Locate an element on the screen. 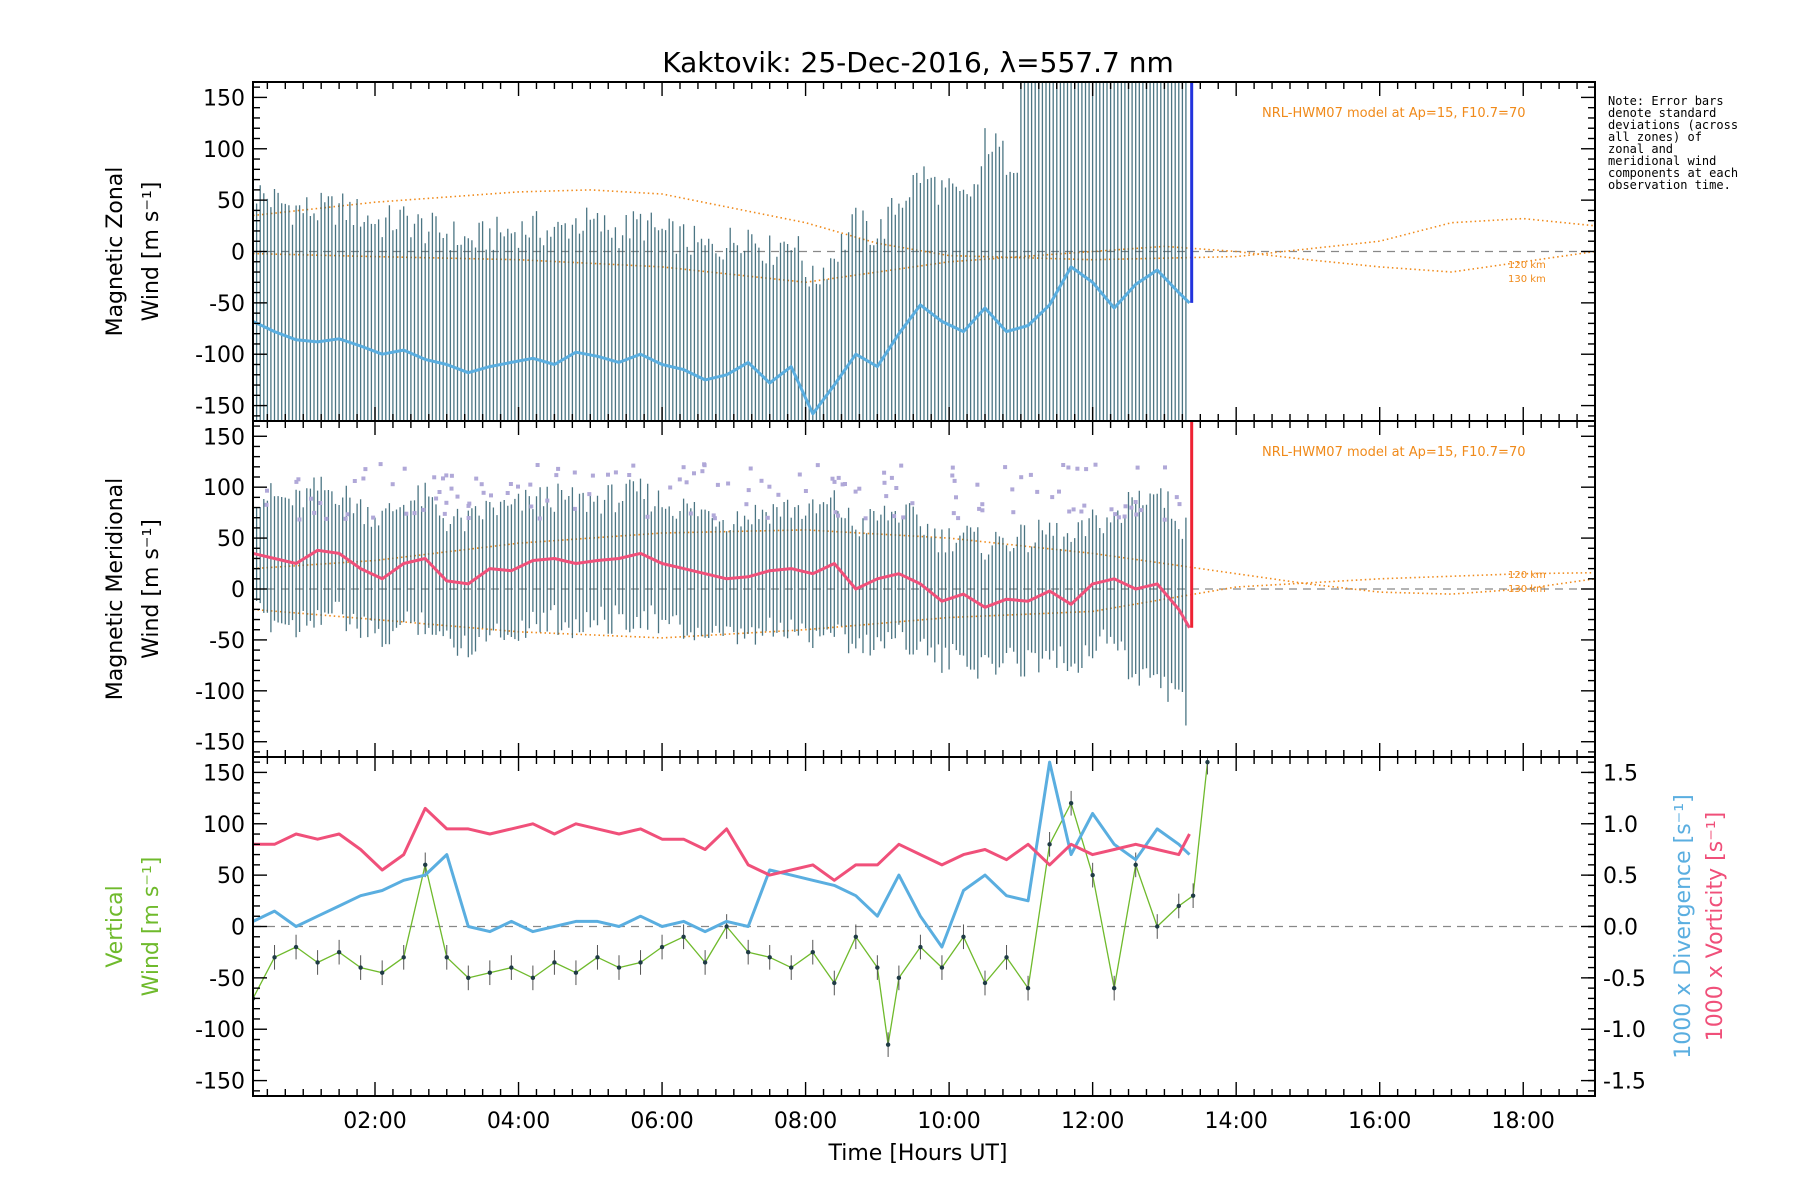 The width and height of the screenshot is (1800, 1200). x-axis-label: Time [Hours UT] is located at coordinates (918, 1153).